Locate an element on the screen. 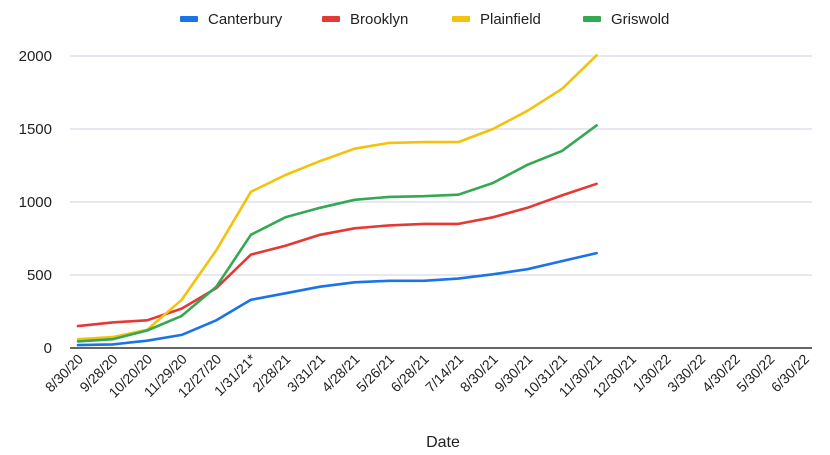 The width and height of the screenshot is (830, 455). y-tick-label: 1000 is located at coordinates (35, 202).